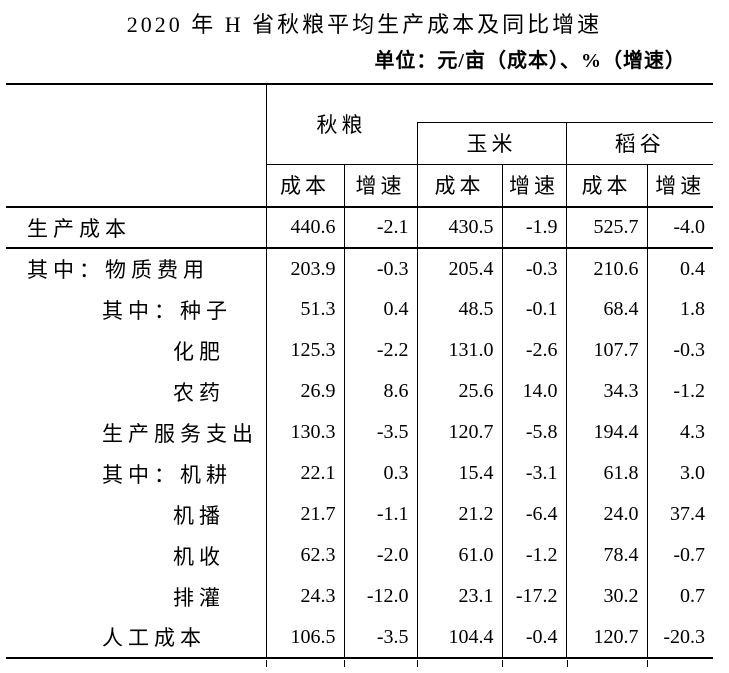 The height and width of the screenshot is (673, 729). What do you see at coordinates (606, 227) in the screenshot?
I see `cell-value: 525.7` at bounding box center [606, 227].